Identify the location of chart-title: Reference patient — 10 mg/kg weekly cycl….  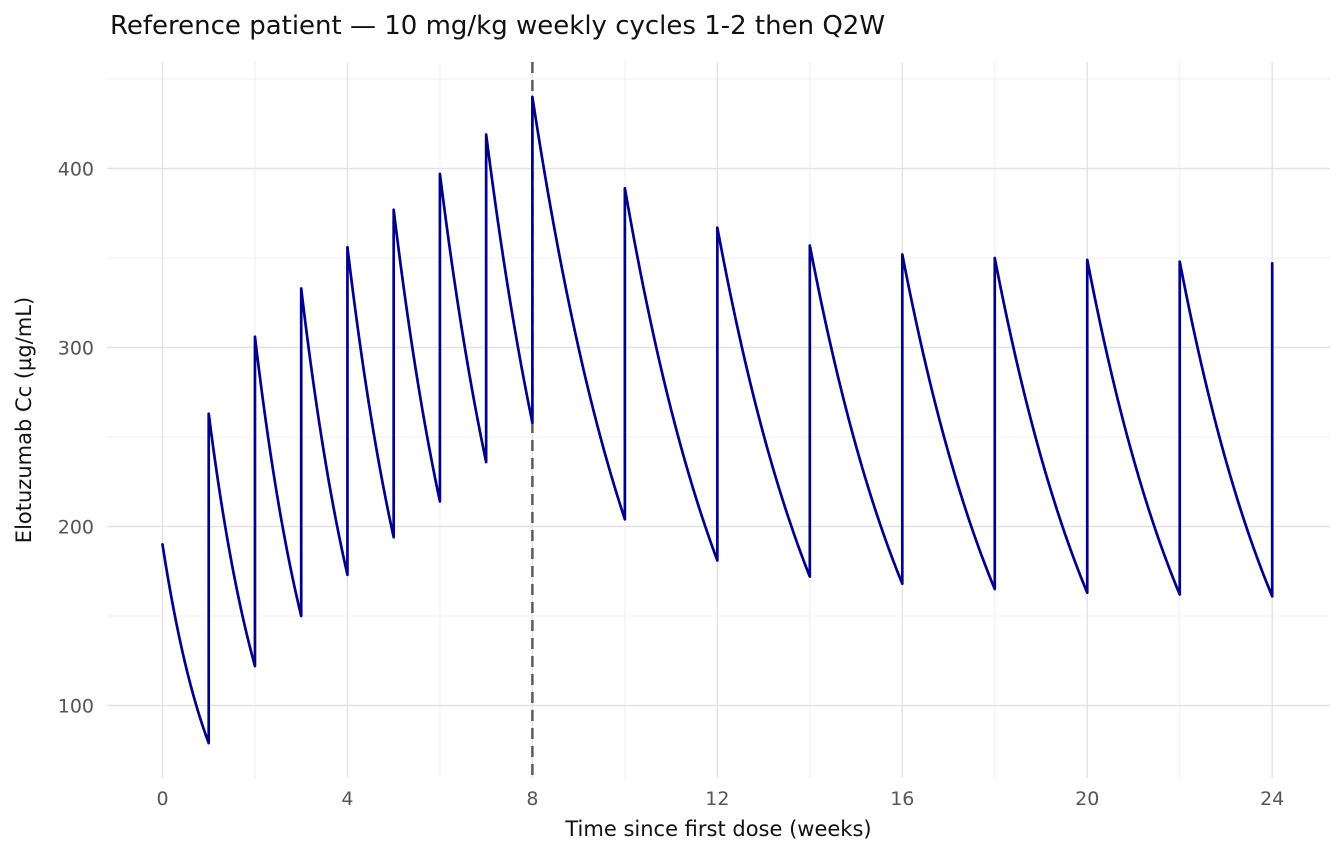
(498, 26).